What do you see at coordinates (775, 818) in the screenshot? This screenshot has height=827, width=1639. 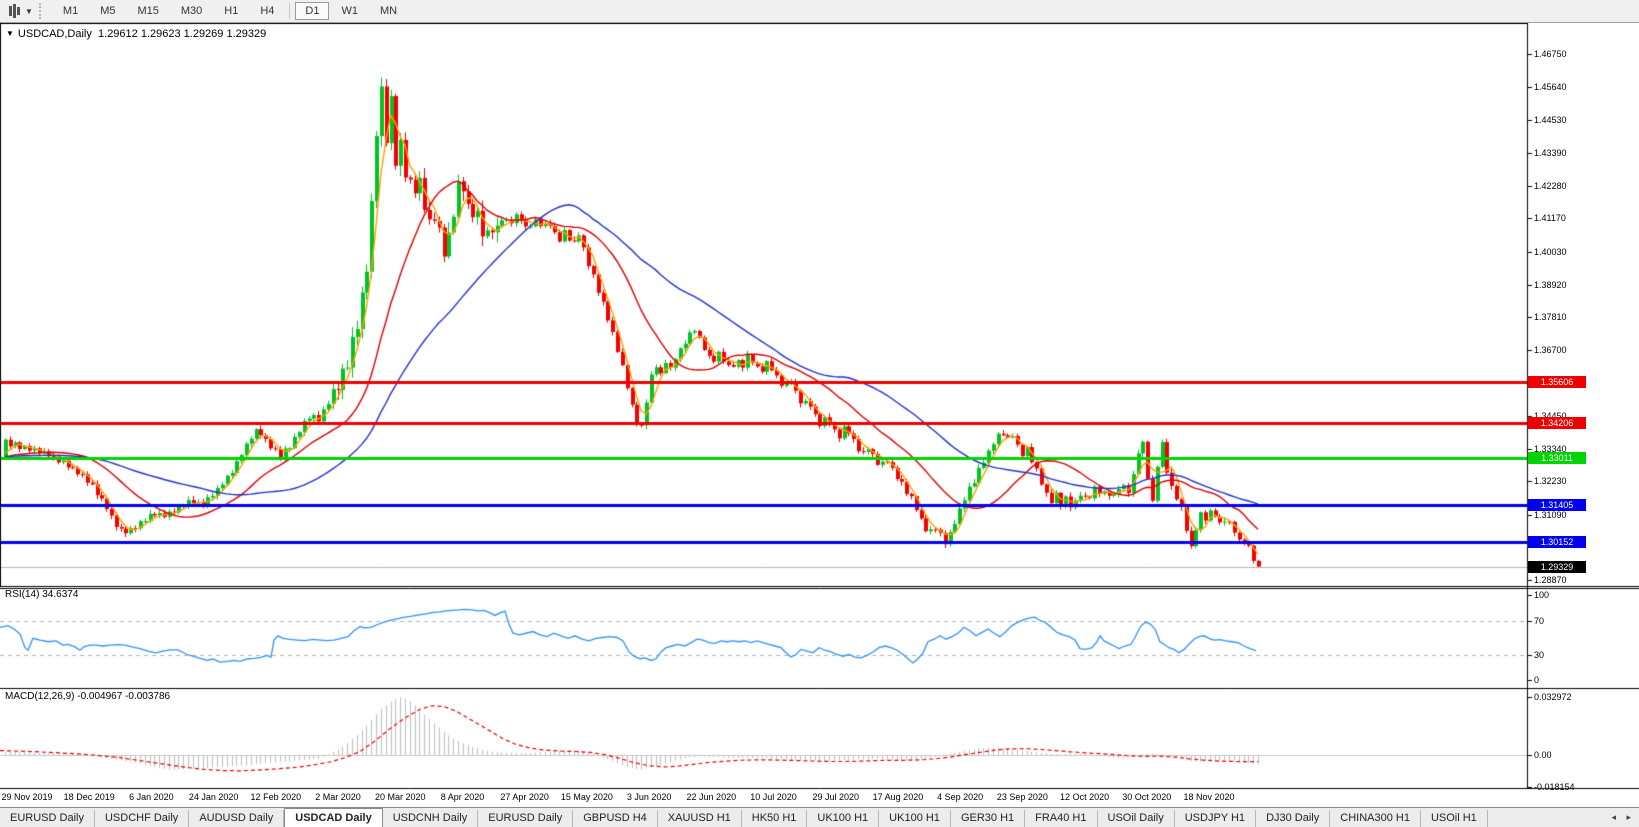 I see `chart-tab-hk50-h1-8: HK50 H1` at bounding box center [775, 818].